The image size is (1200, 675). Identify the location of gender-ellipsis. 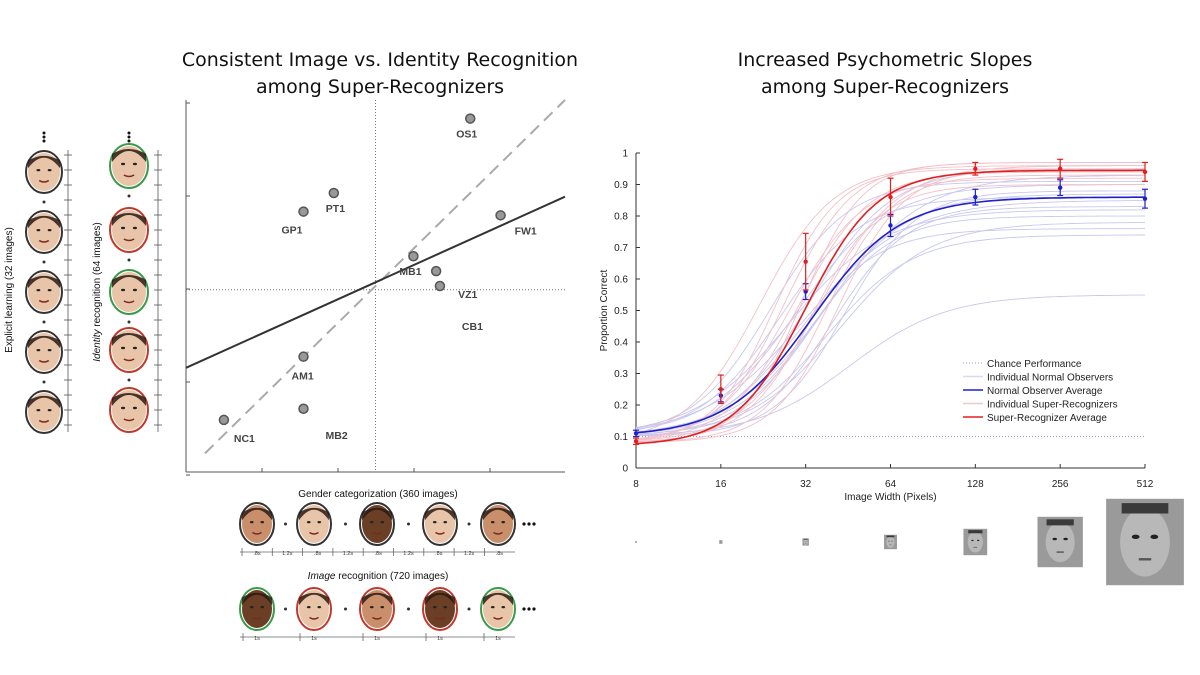
(529, 524).